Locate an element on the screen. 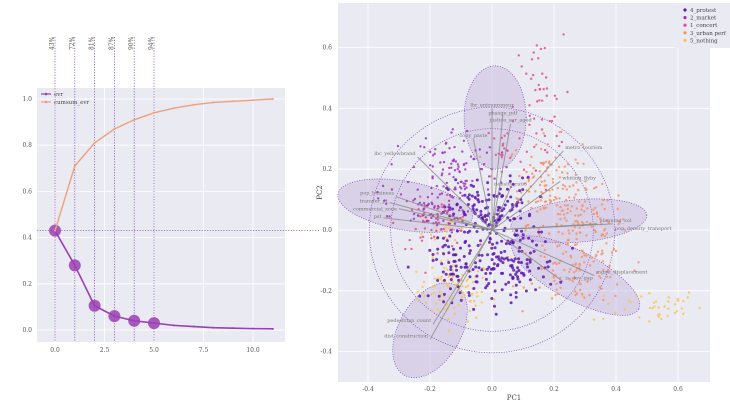 This screenshot has width=730, height=411. loading-group-lobe is located at coordinates (579, 221).